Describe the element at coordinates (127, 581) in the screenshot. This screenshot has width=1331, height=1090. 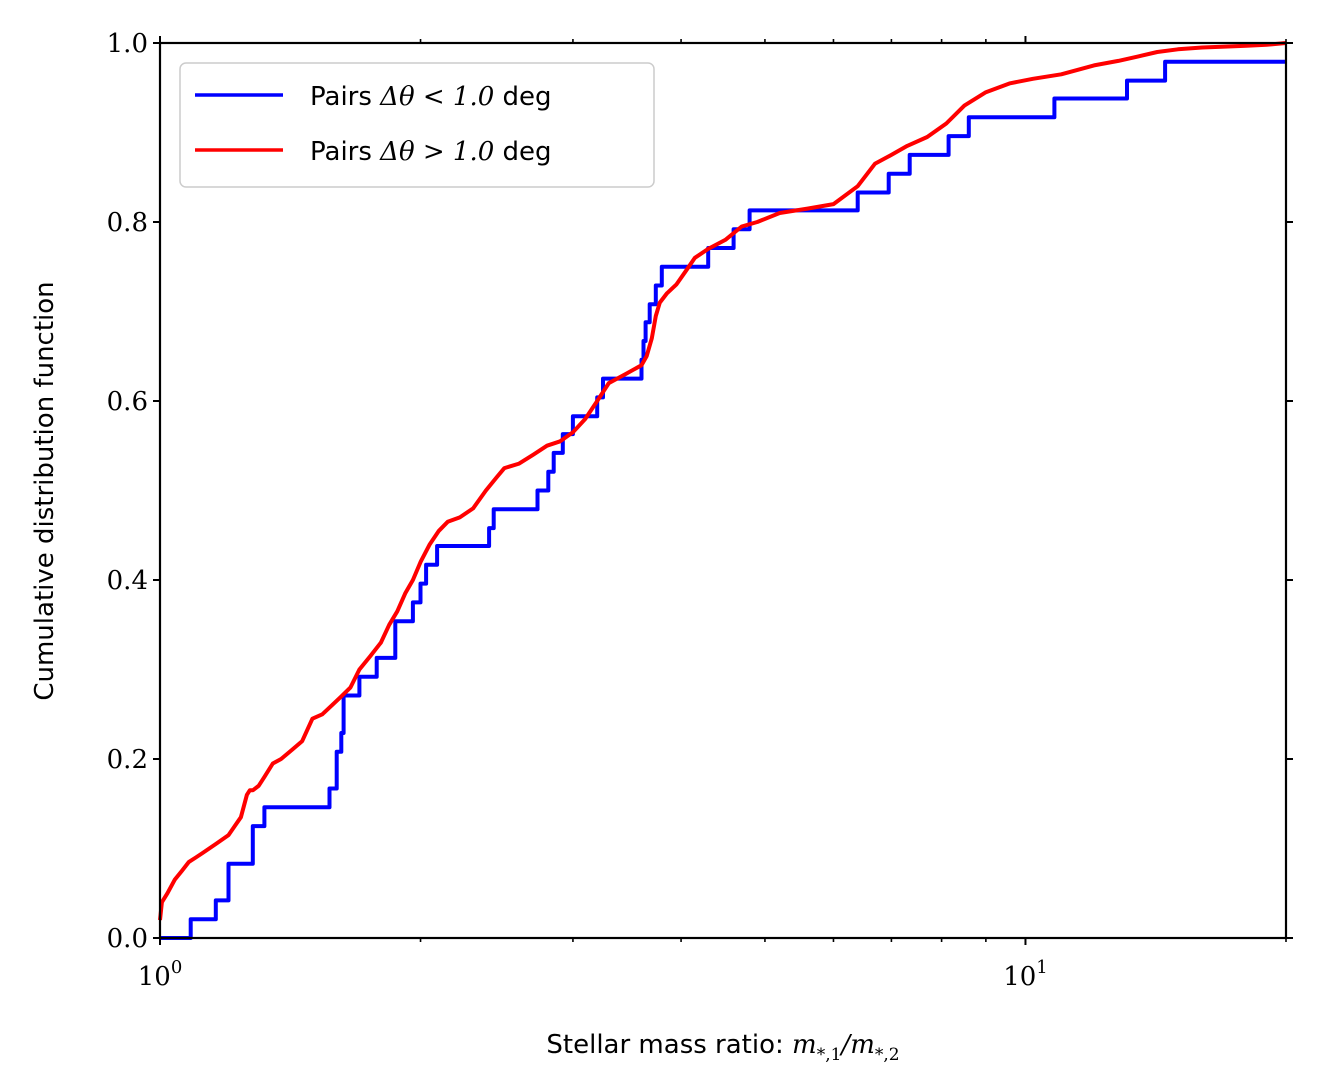
I see `y-tick-label-2: 0.4` at that location.